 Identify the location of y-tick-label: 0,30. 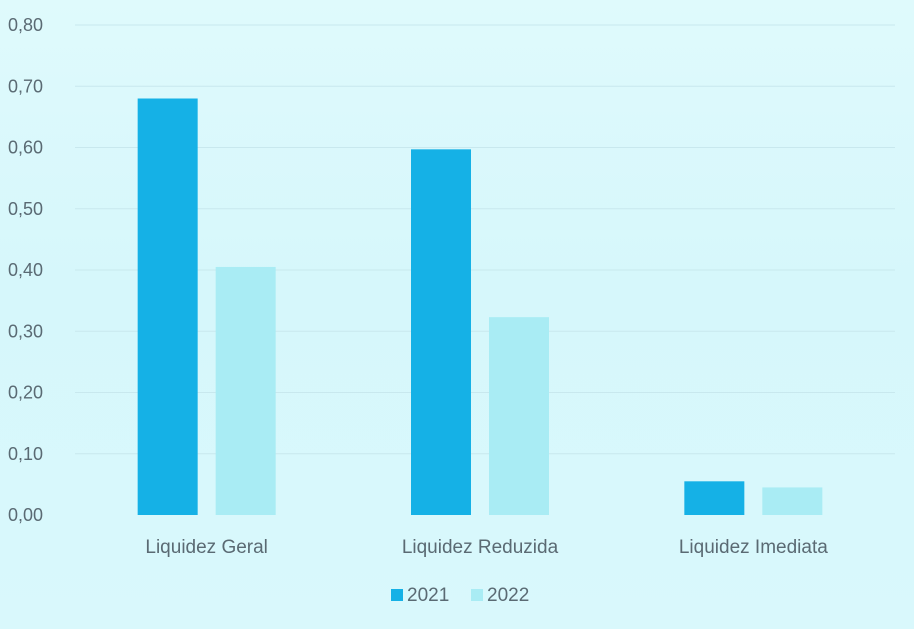
(25, 331).